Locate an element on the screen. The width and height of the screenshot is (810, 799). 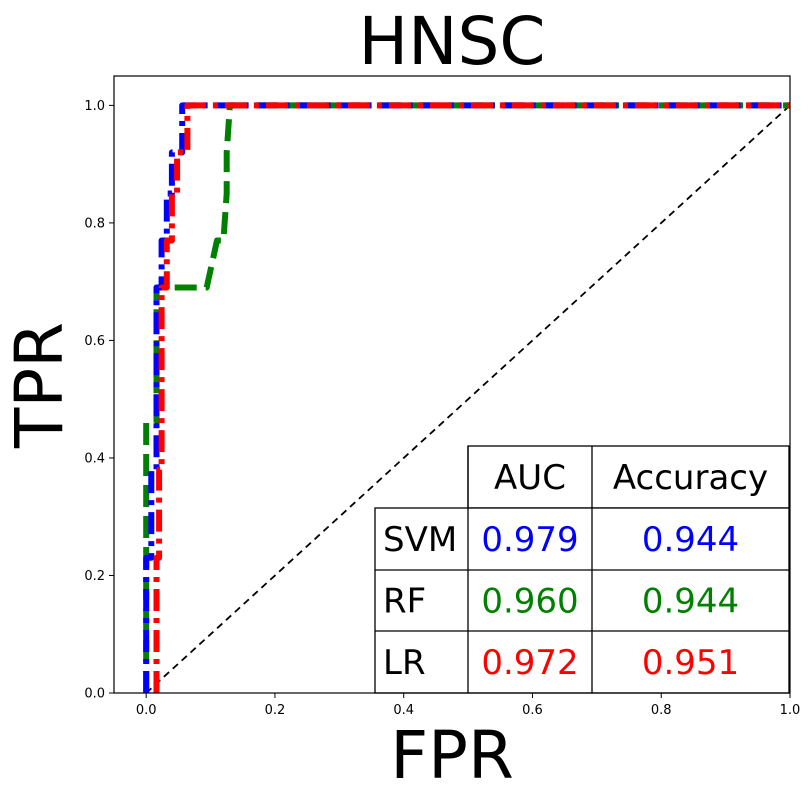
table-row-label: SVM is located at coordinates (420, 540).